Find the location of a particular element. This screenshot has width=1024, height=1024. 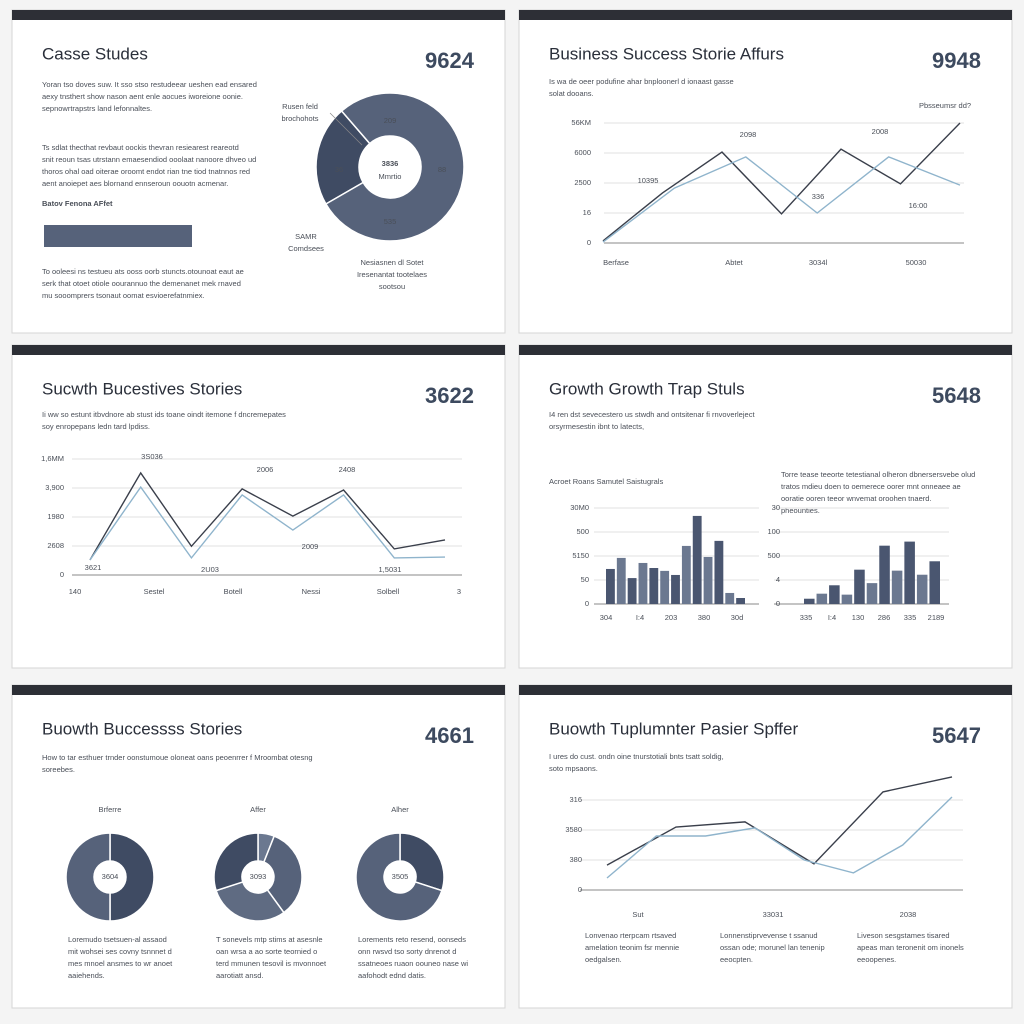

annotation: 336 is located at coordinates (818, 196).